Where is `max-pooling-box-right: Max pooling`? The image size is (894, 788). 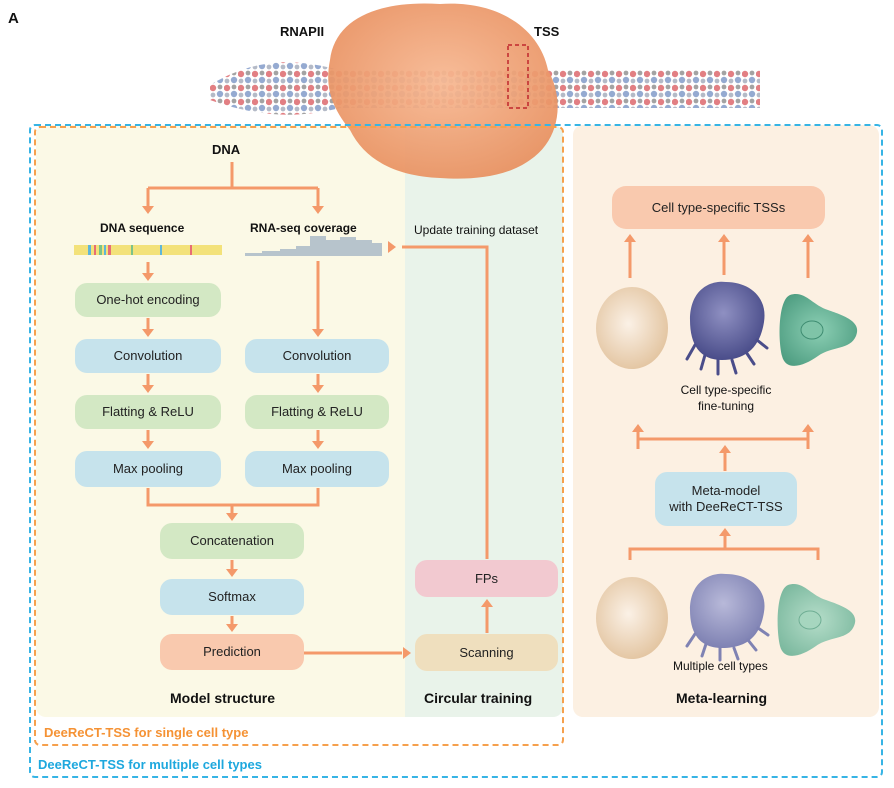 max-pooling-box-right: Max pooling is located at coordinates (317, 469).